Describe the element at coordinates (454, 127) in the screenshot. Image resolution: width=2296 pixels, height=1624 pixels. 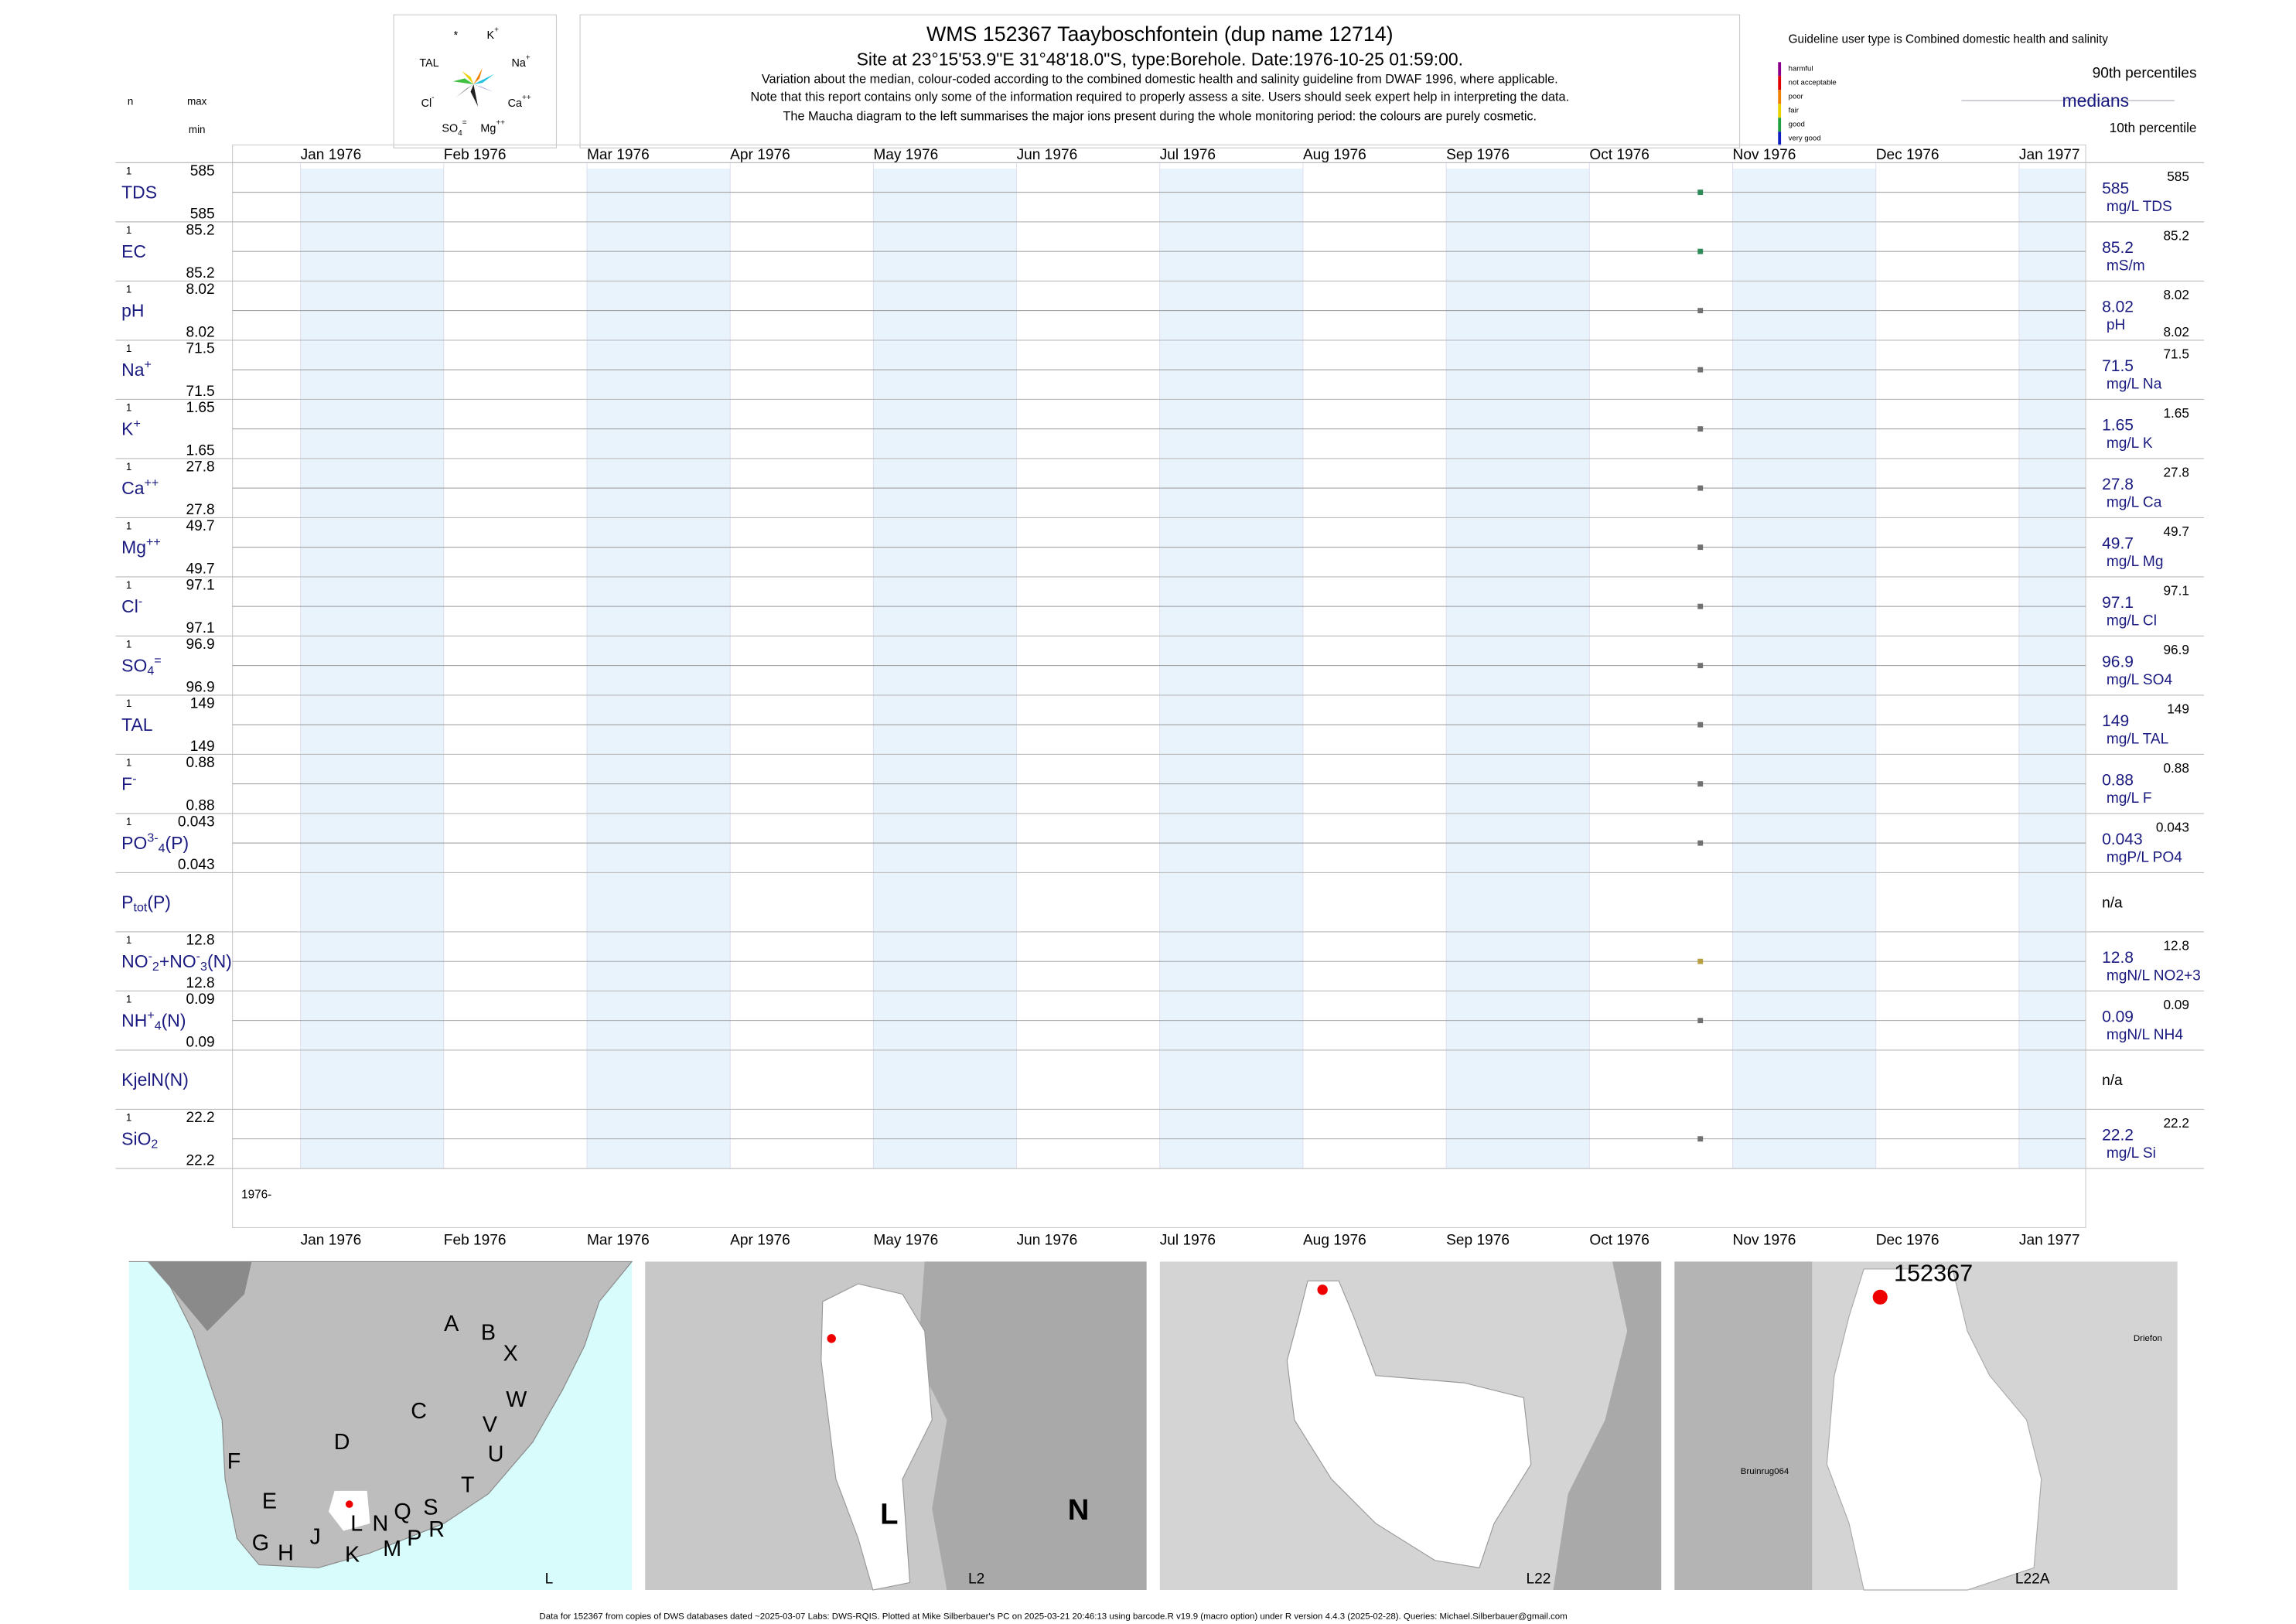
I see `maucha-label: SO4=` at that location.